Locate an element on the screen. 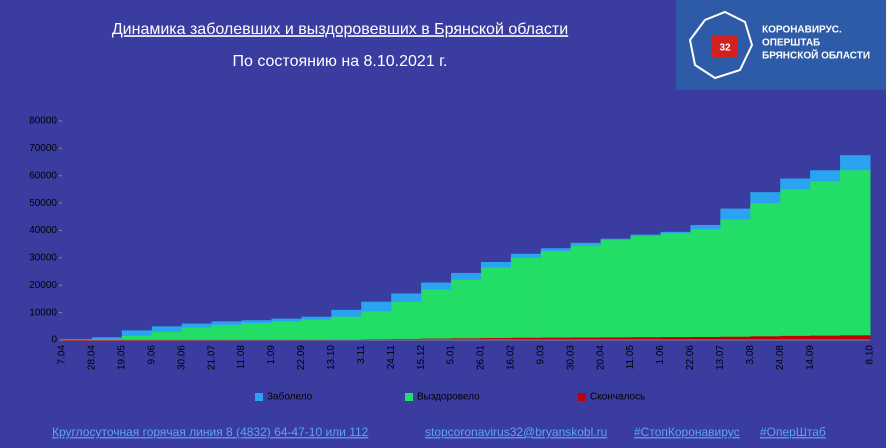  x-tick-label: 24.11 is located at coordinates (391, 357).